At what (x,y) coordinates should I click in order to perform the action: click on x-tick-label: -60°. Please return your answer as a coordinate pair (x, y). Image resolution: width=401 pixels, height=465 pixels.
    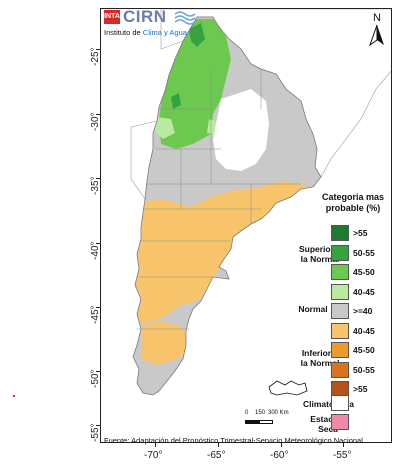
    Looking at the image, I should click on (279, 455).